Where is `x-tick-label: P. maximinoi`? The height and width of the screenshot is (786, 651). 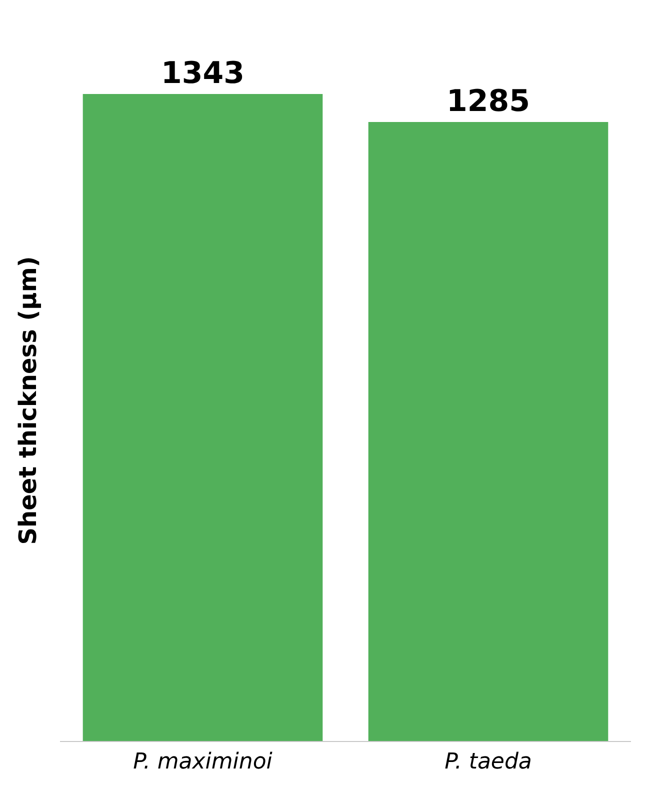
x-tick-label: P. maximinoi is located at coordinates (202, 761).